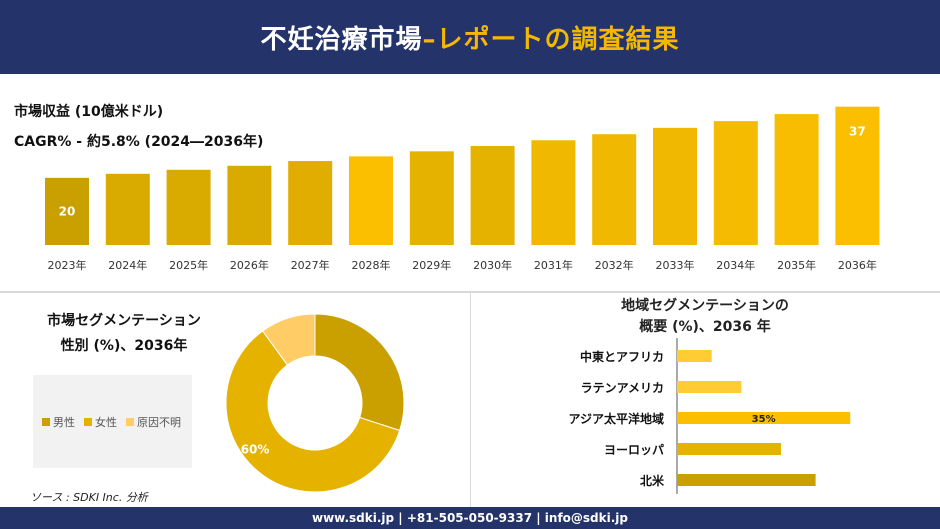  I want to click on legend-item: 原因不明, so click(153, 422).